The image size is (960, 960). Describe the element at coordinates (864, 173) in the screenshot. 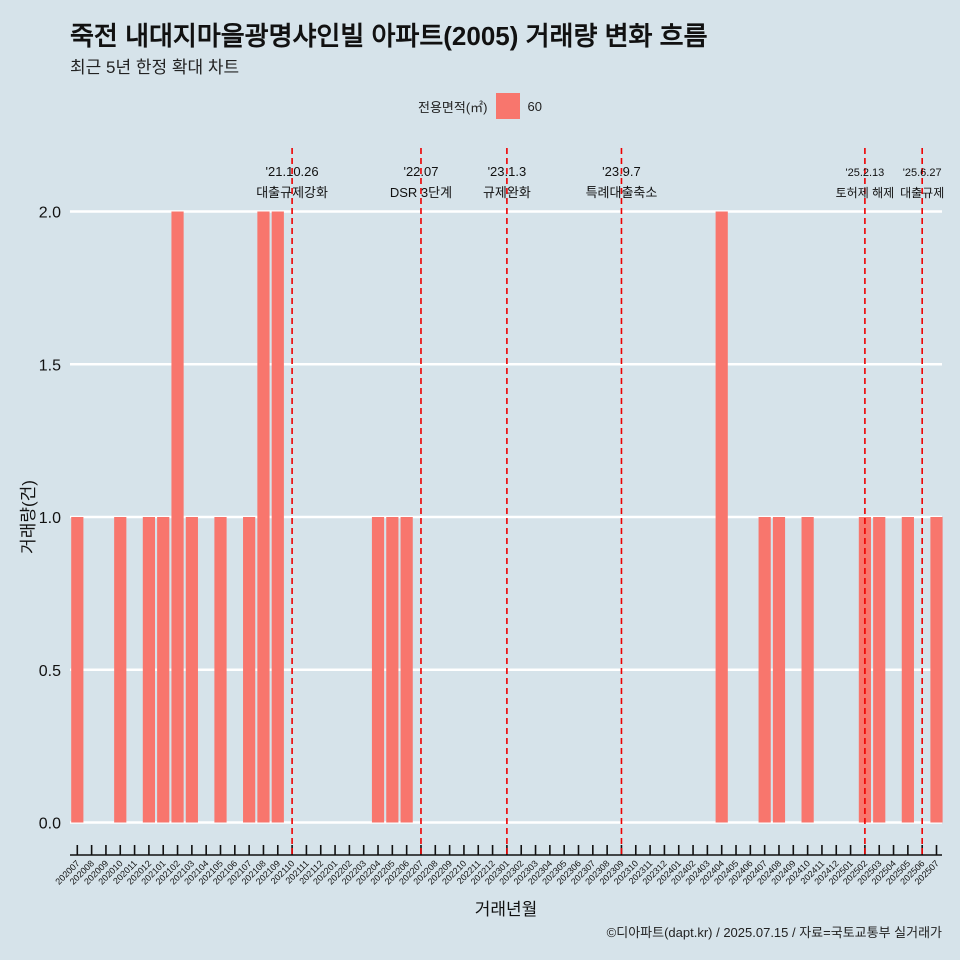

I see `event-date-label: '25.2.13` at that location.